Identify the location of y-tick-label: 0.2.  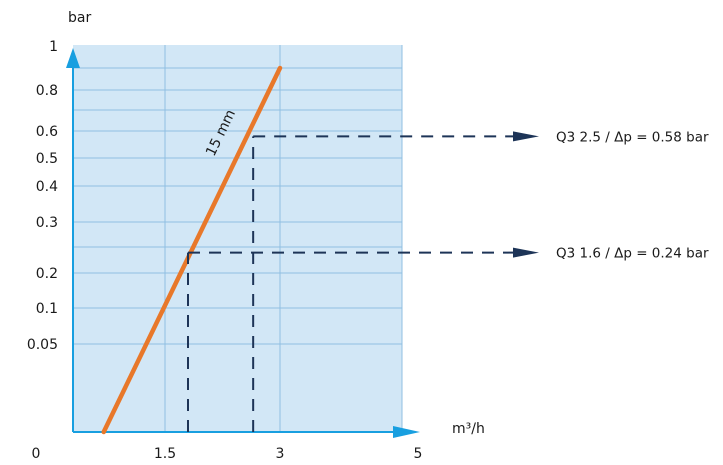
(47, 274).